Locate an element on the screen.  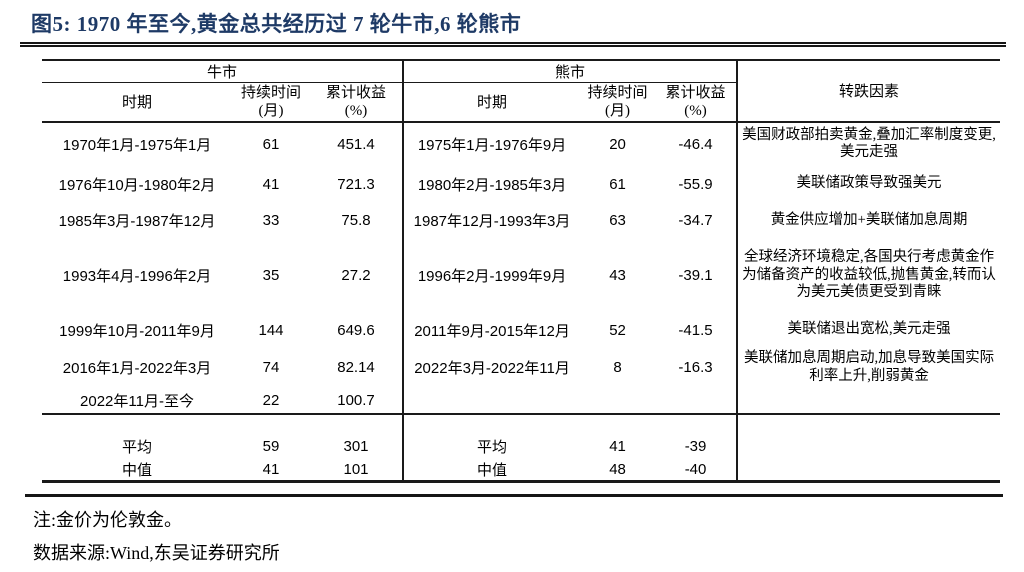
bear-median-return: -40 is located at coordinates (697, 470).